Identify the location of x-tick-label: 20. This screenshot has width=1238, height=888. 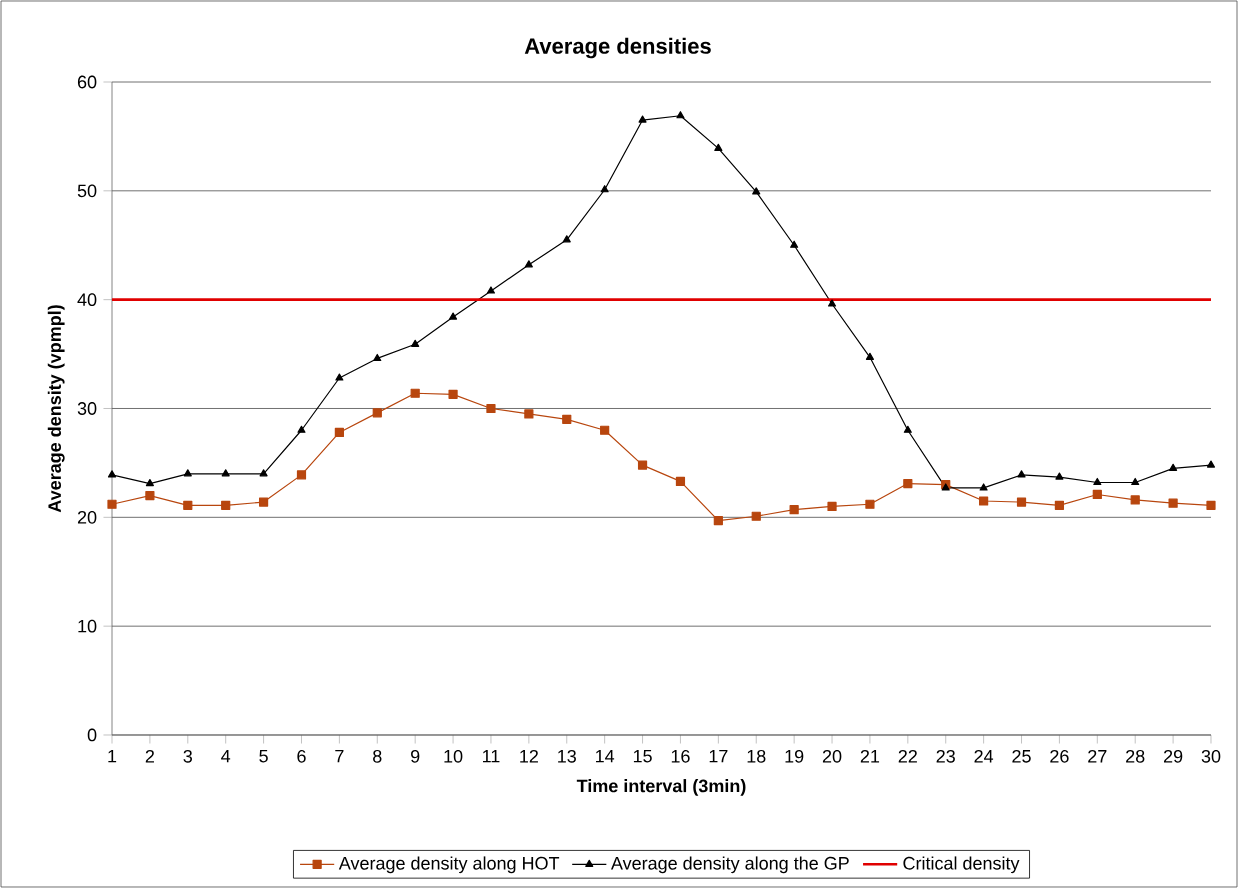
(832, 756).